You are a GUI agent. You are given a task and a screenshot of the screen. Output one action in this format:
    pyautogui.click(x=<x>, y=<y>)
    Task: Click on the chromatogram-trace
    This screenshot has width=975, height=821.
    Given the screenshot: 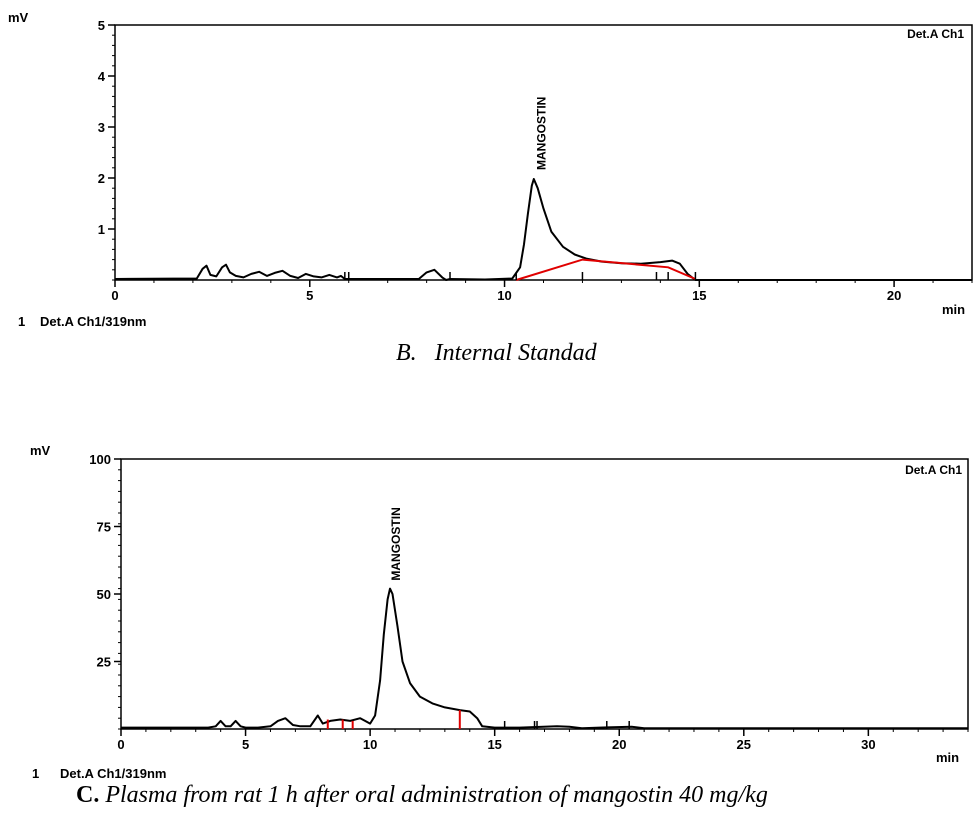 What is the action you would take?
    pyautogui.click(x=543, y=229)
    